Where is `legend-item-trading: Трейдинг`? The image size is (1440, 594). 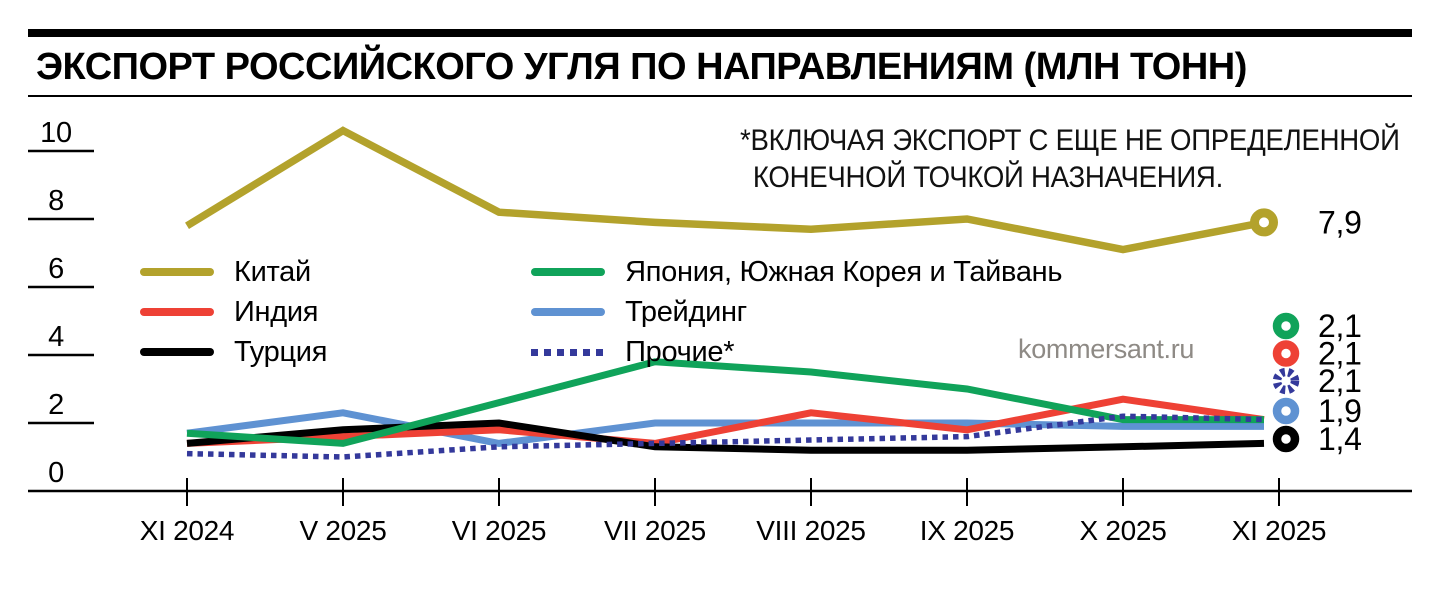
legend-item-trading: Трейдинг is located at coordinates (709, 312).